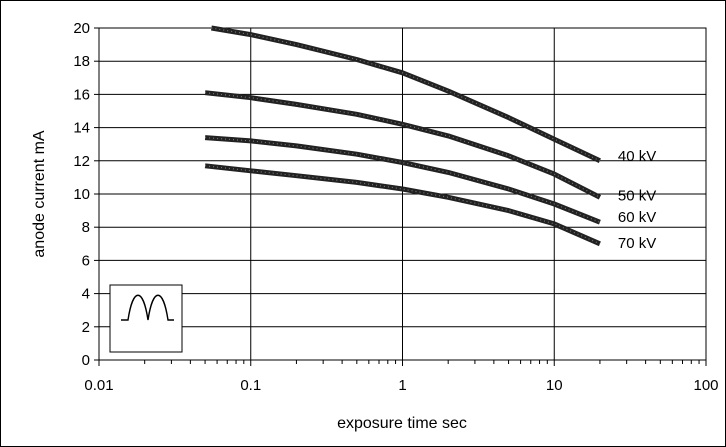 This screenshot has height=447, width=726. I want to click on y-tick-label: 4, so click(86, 294).